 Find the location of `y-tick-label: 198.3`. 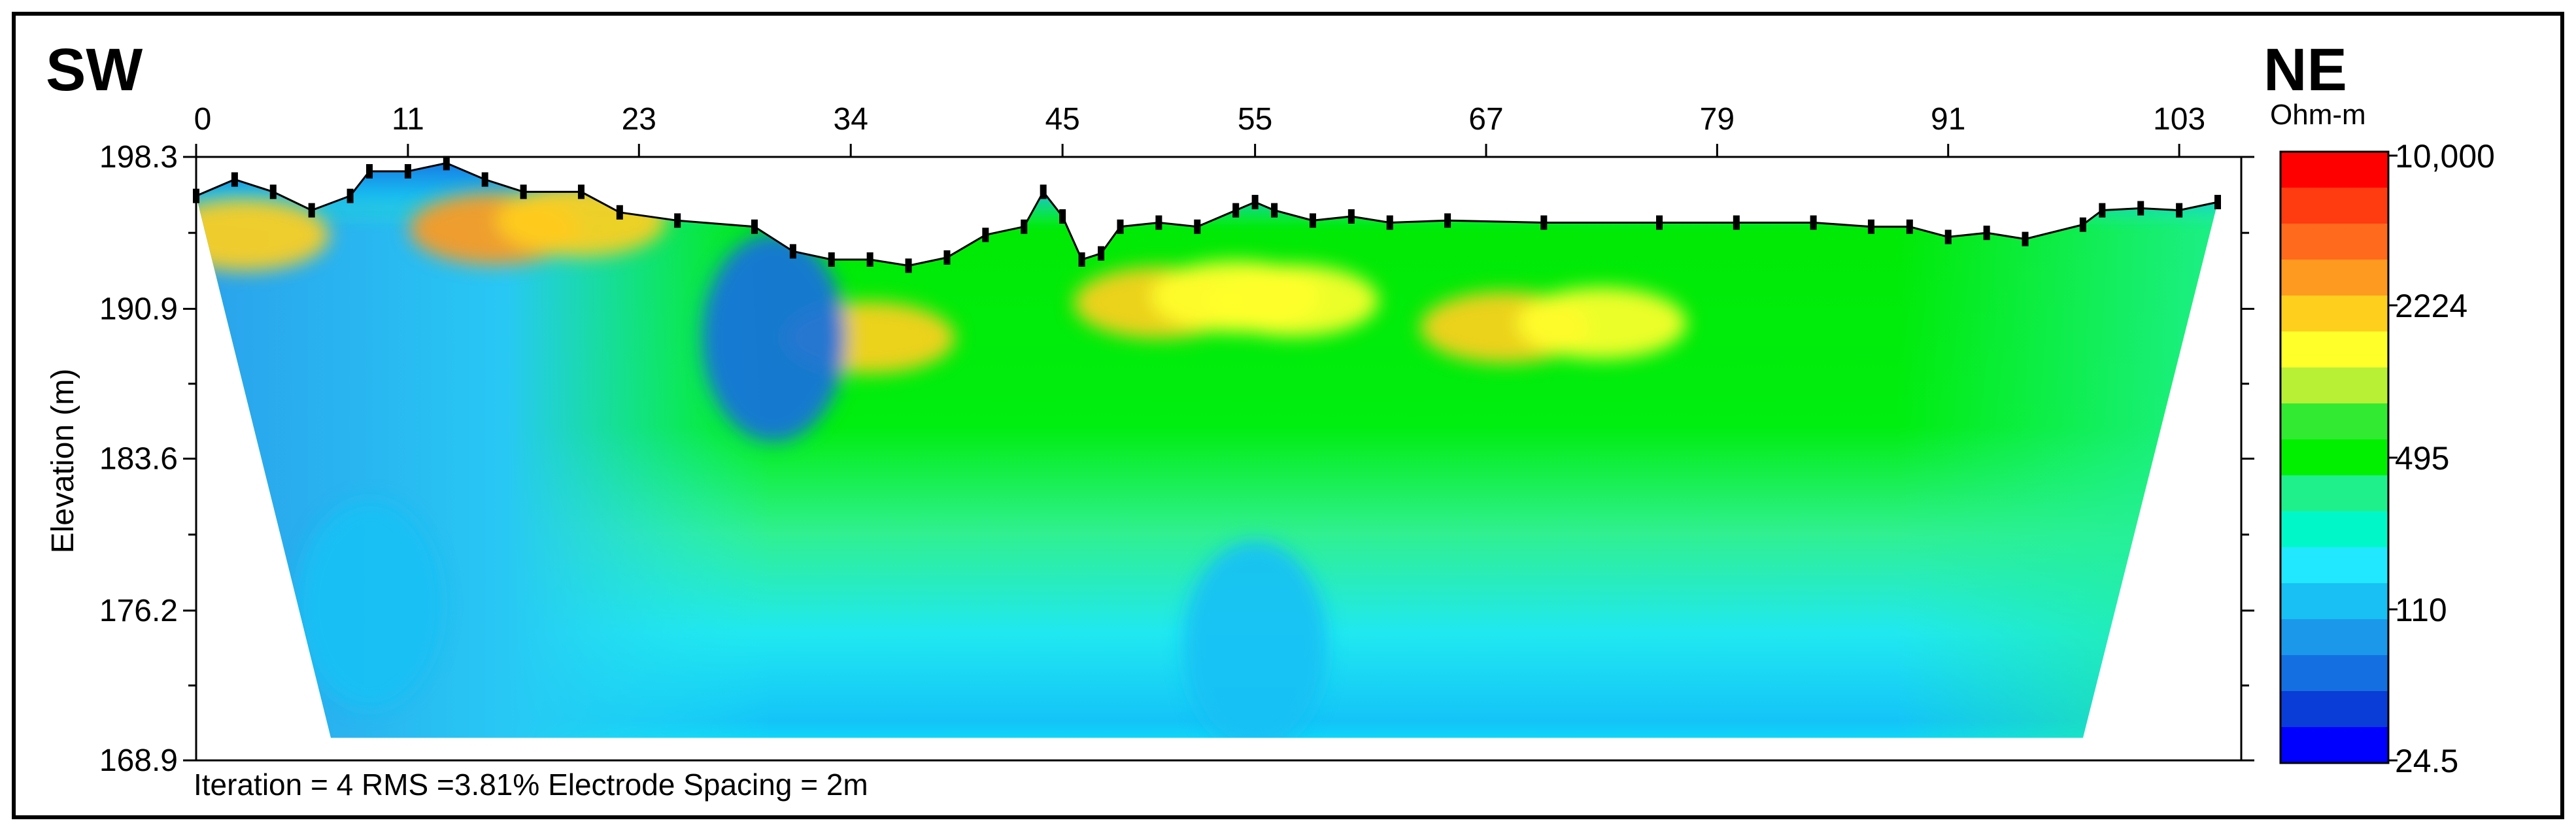

y-tick-label: 198.3 is located at coordinates (138, 157).